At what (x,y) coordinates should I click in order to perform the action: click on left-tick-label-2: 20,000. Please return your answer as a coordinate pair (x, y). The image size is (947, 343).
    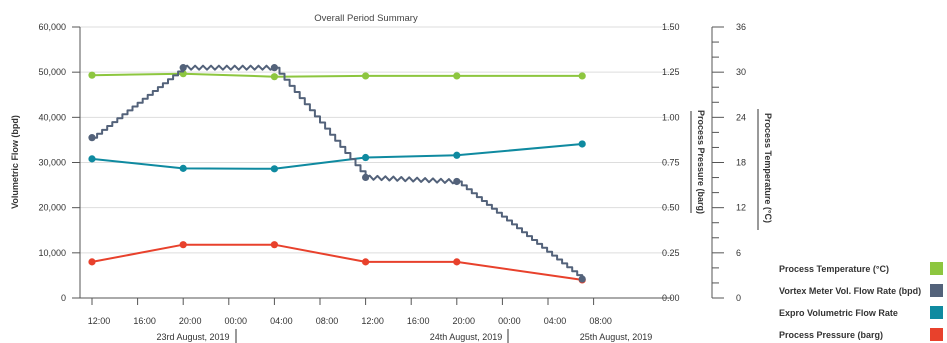
    Looking at the image, I should click on (52, 208).